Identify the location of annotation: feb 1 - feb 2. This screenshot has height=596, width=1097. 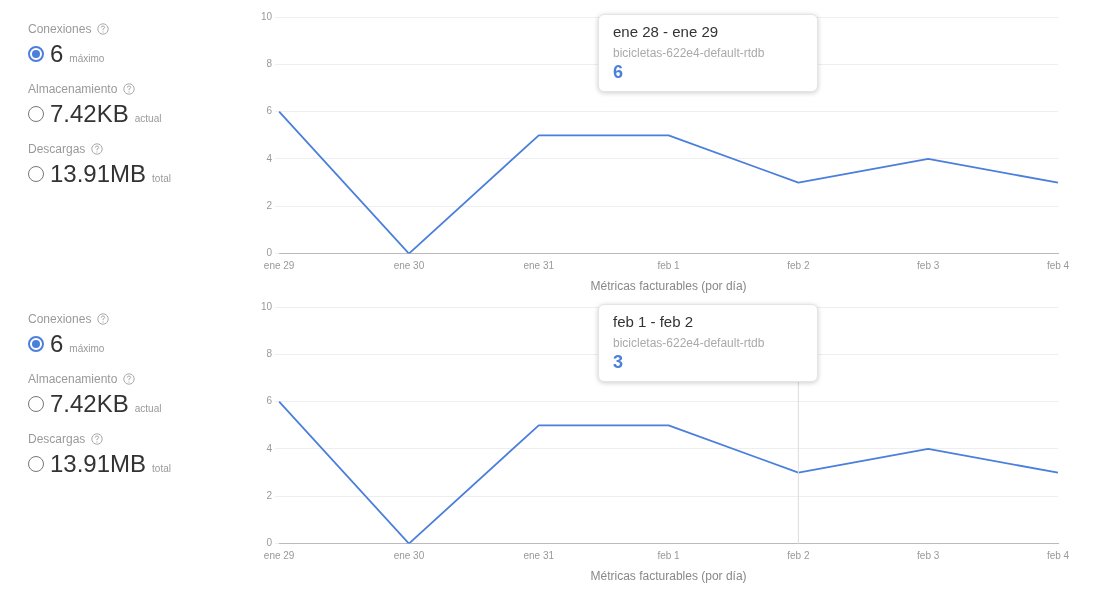
(654, 321).